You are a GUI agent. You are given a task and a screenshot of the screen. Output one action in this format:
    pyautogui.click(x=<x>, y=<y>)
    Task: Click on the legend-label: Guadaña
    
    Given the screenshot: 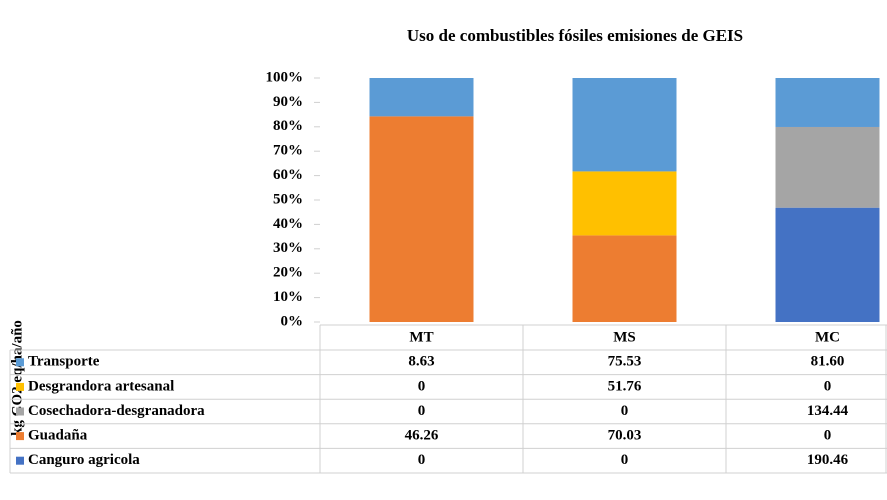 What is the action you would take?
    pyautogui.click(x=58, y=436)
    